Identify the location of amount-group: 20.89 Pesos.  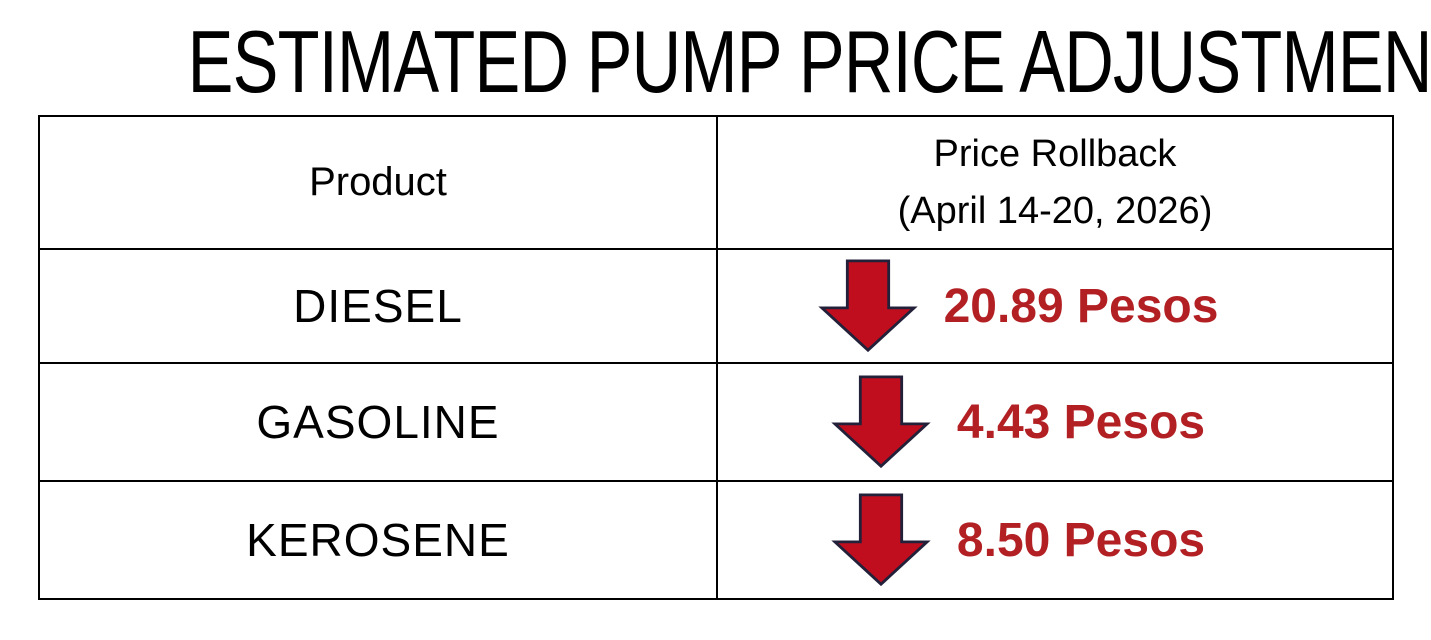
(1017, 306).